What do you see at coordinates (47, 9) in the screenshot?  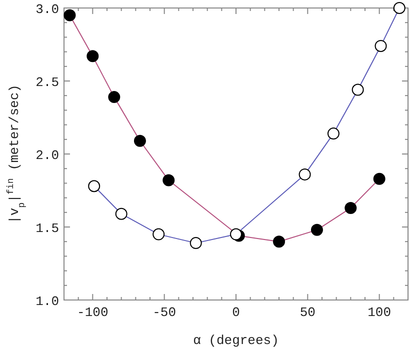 I see `y-tick-label: 3.0` at bounding box center [47, 9].